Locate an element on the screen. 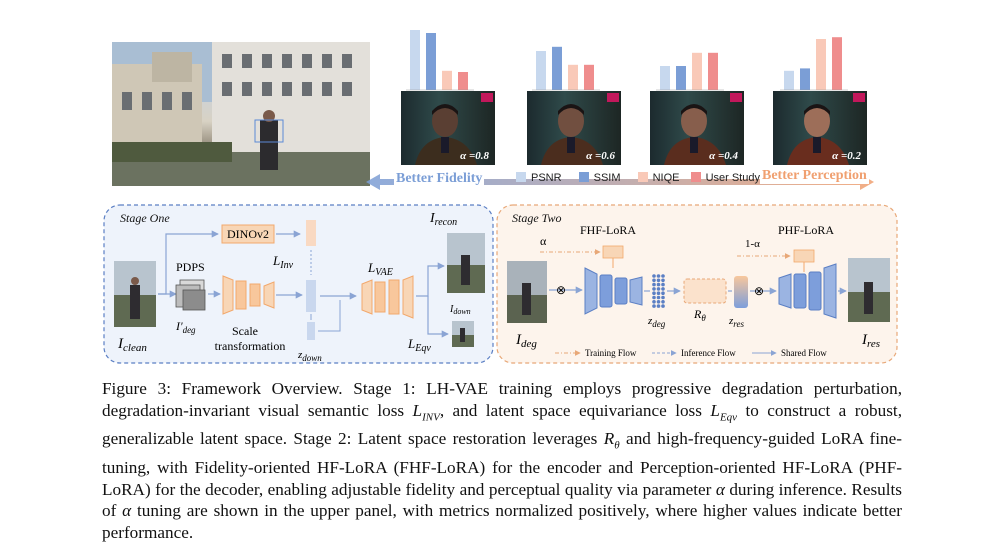 Image resolution: width=995 pixels, height=544 pixels. better-fidelity-label: Better Fidelity is located at coordinates (439, 179).